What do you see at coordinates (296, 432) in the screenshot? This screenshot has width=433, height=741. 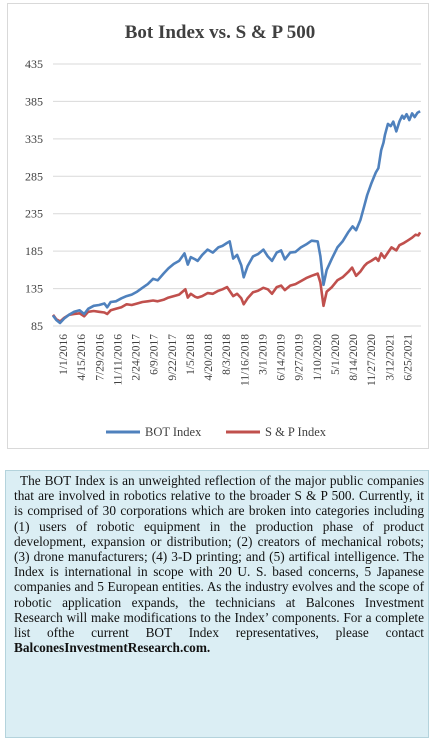 I see `legend-label: S & P Index` at bounding box center [296, 432].